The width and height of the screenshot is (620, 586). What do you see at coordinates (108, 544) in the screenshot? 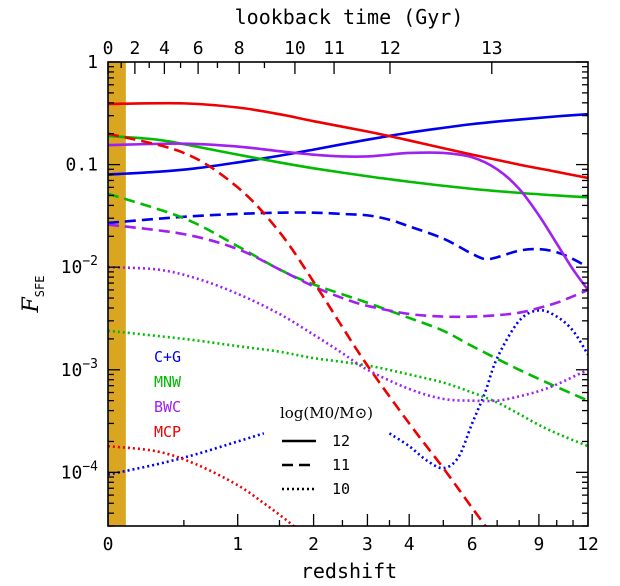
I see `x-tick-label: 0` at bounding box center [108, 544].